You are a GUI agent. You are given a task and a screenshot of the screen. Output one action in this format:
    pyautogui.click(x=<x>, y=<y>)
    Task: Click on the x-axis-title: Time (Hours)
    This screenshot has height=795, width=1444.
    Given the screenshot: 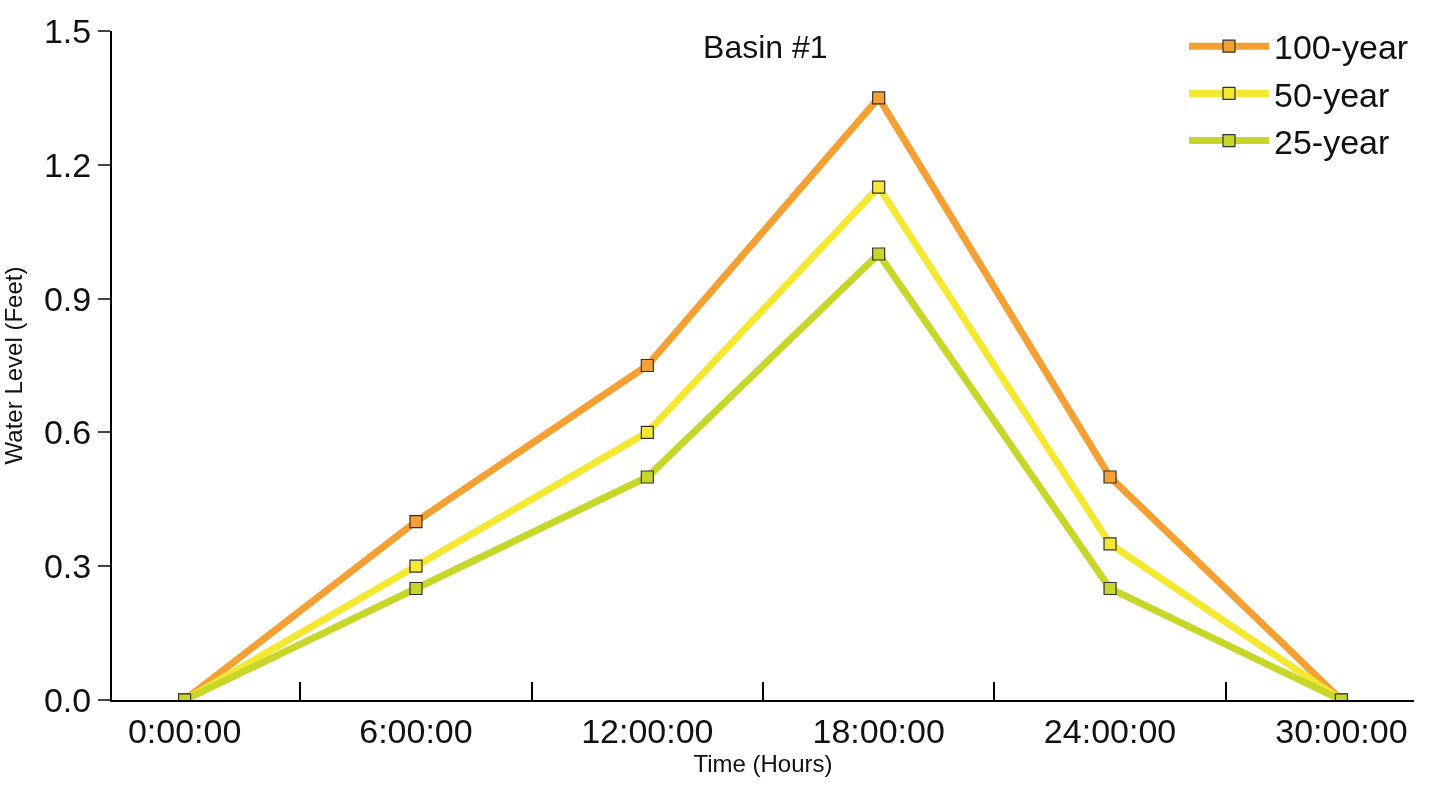 What is the action you would take?
    pyautogui.click(x=763, y=763)
    